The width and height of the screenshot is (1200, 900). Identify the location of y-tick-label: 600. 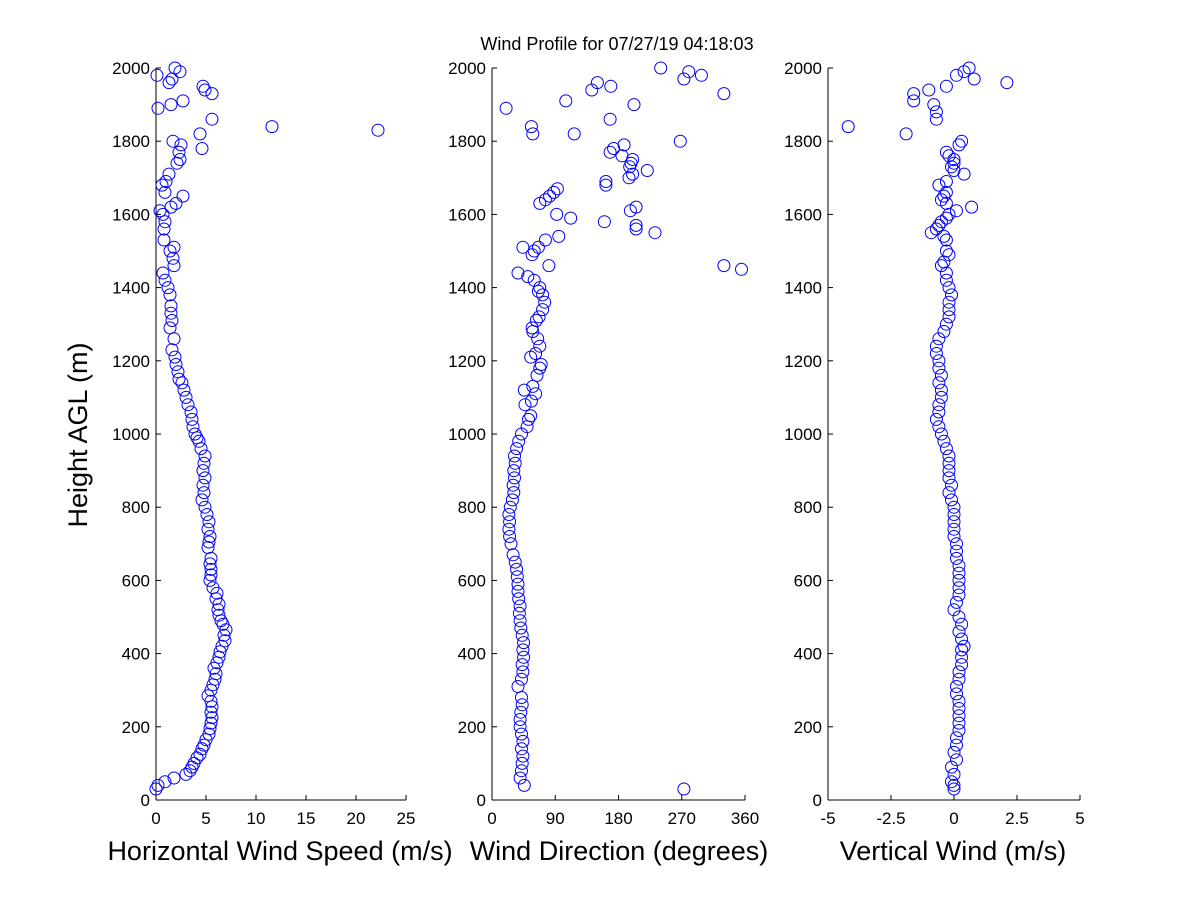
(136, 580).